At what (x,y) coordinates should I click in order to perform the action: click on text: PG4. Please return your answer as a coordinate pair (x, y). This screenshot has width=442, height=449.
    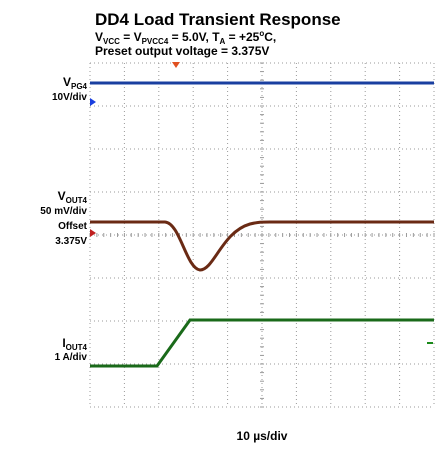
    Looking at the image, I should click on (79, 86).